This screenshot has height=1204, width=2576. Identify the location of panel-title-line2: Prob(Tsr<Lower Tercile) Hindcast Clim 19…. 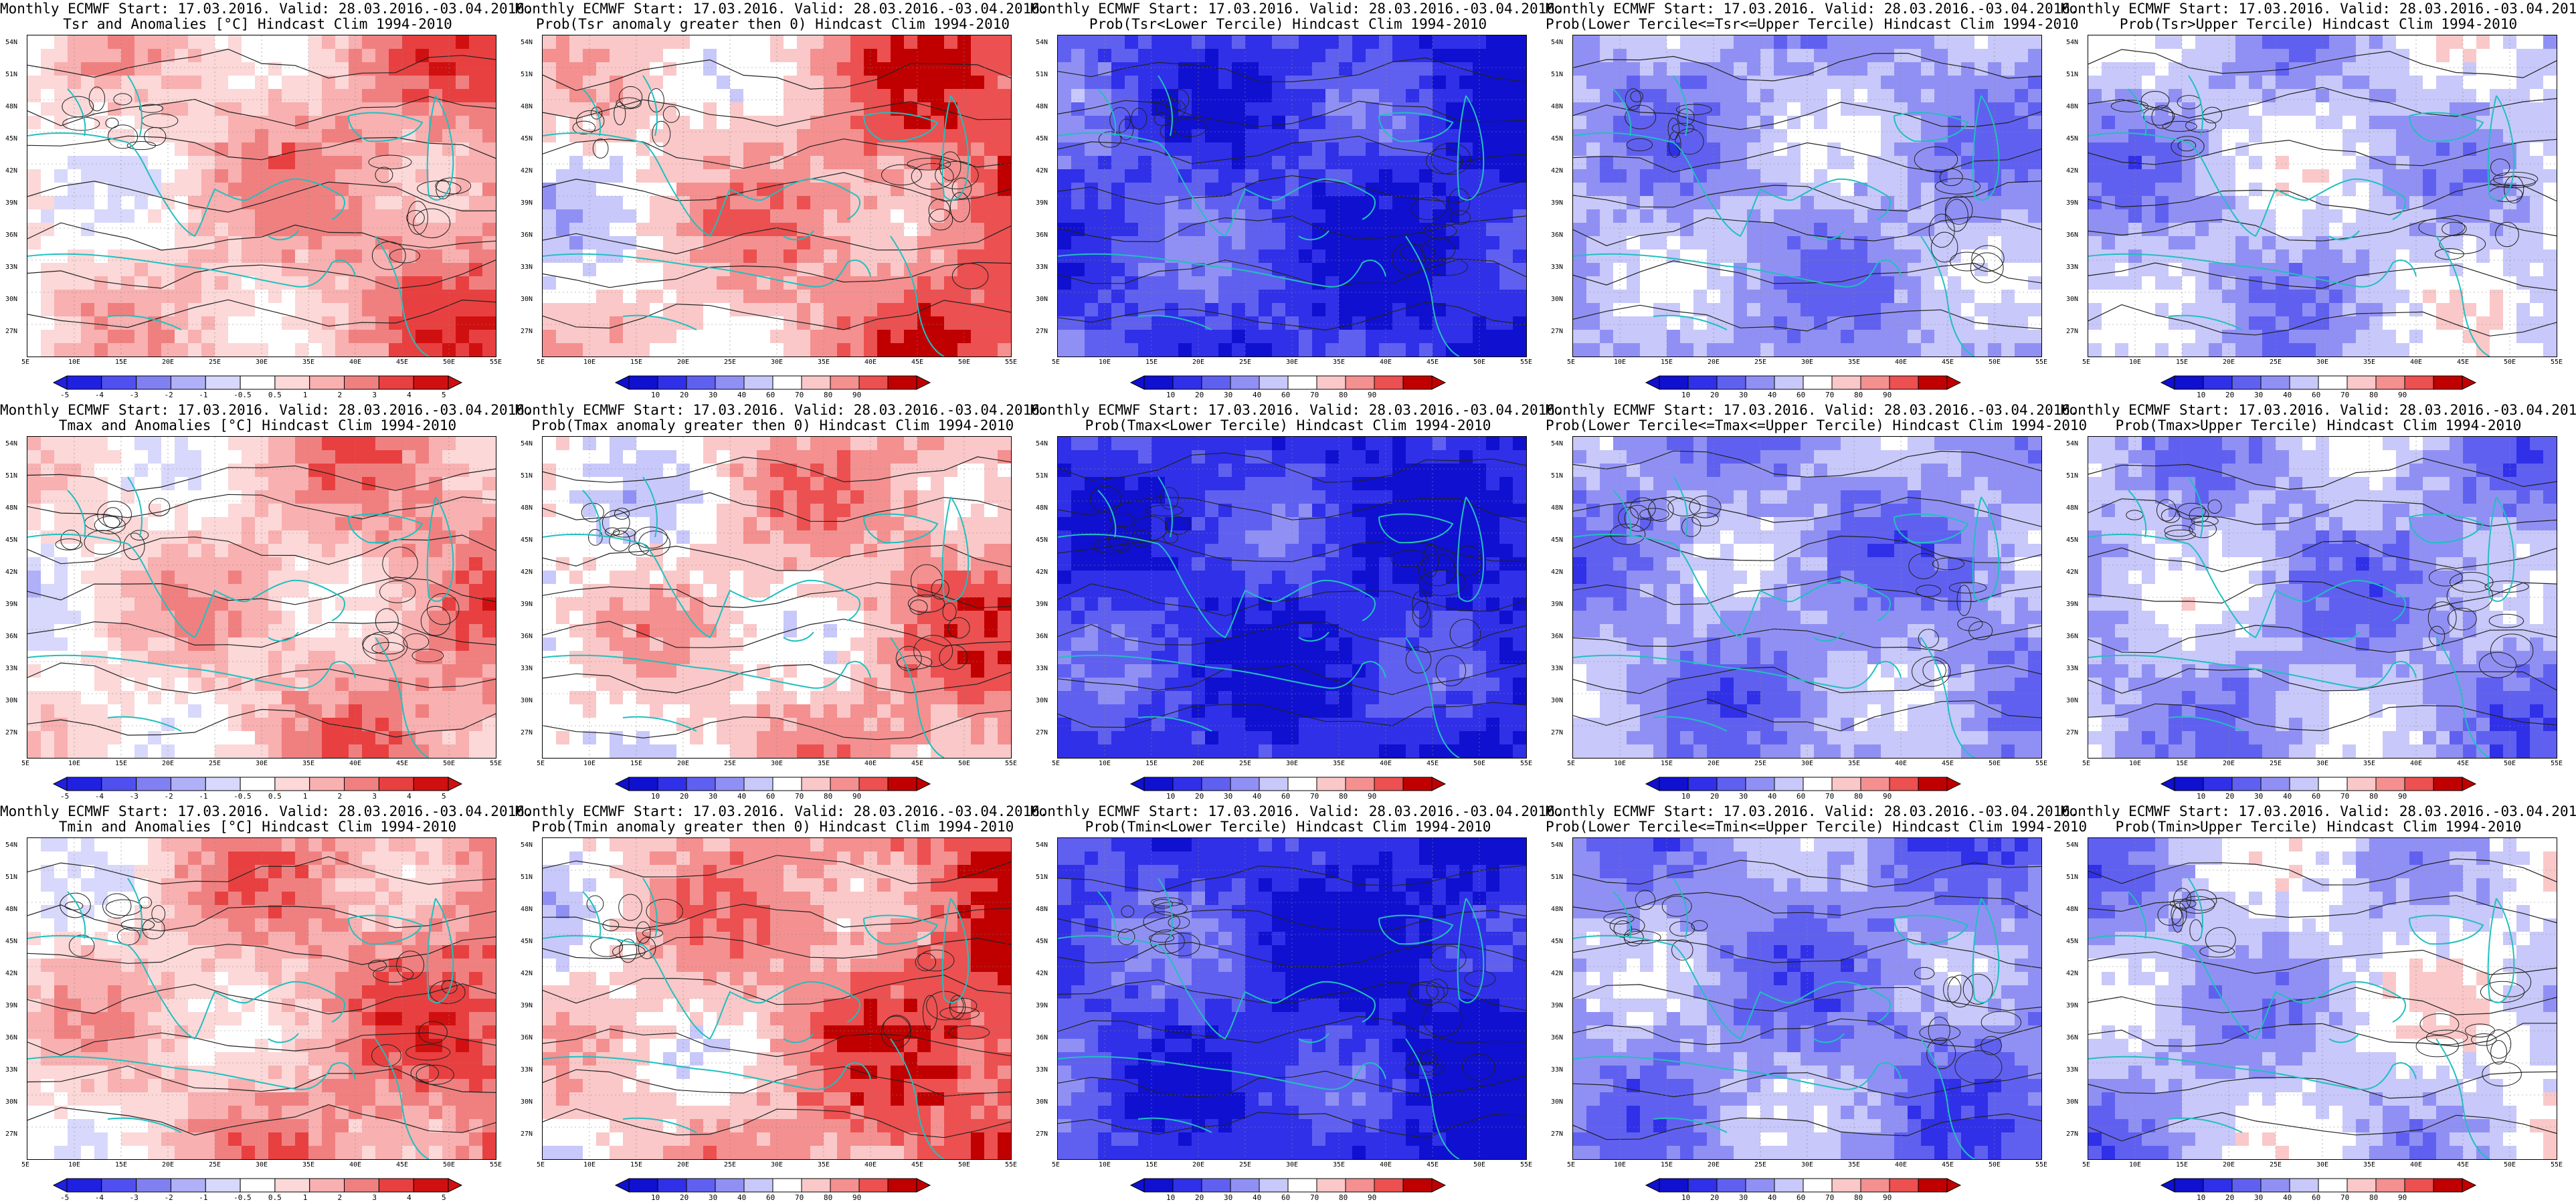
(1288, 24).